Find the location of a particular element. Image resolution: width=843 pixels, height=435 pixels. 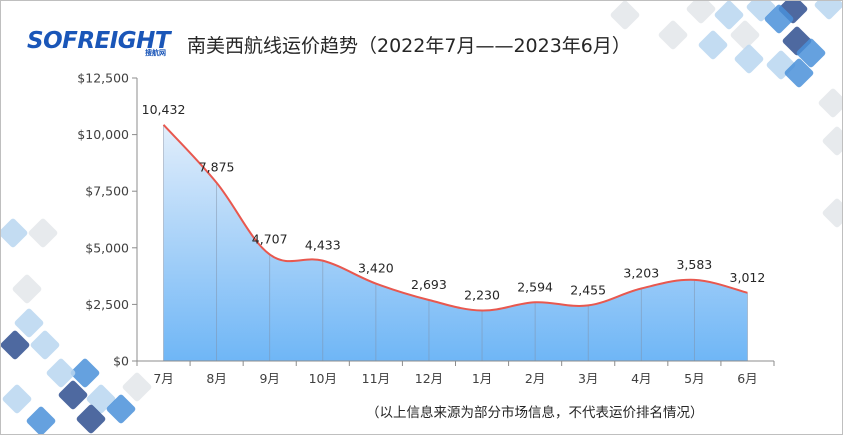

data-label: 7,875 is located at coordinates (217, 167).